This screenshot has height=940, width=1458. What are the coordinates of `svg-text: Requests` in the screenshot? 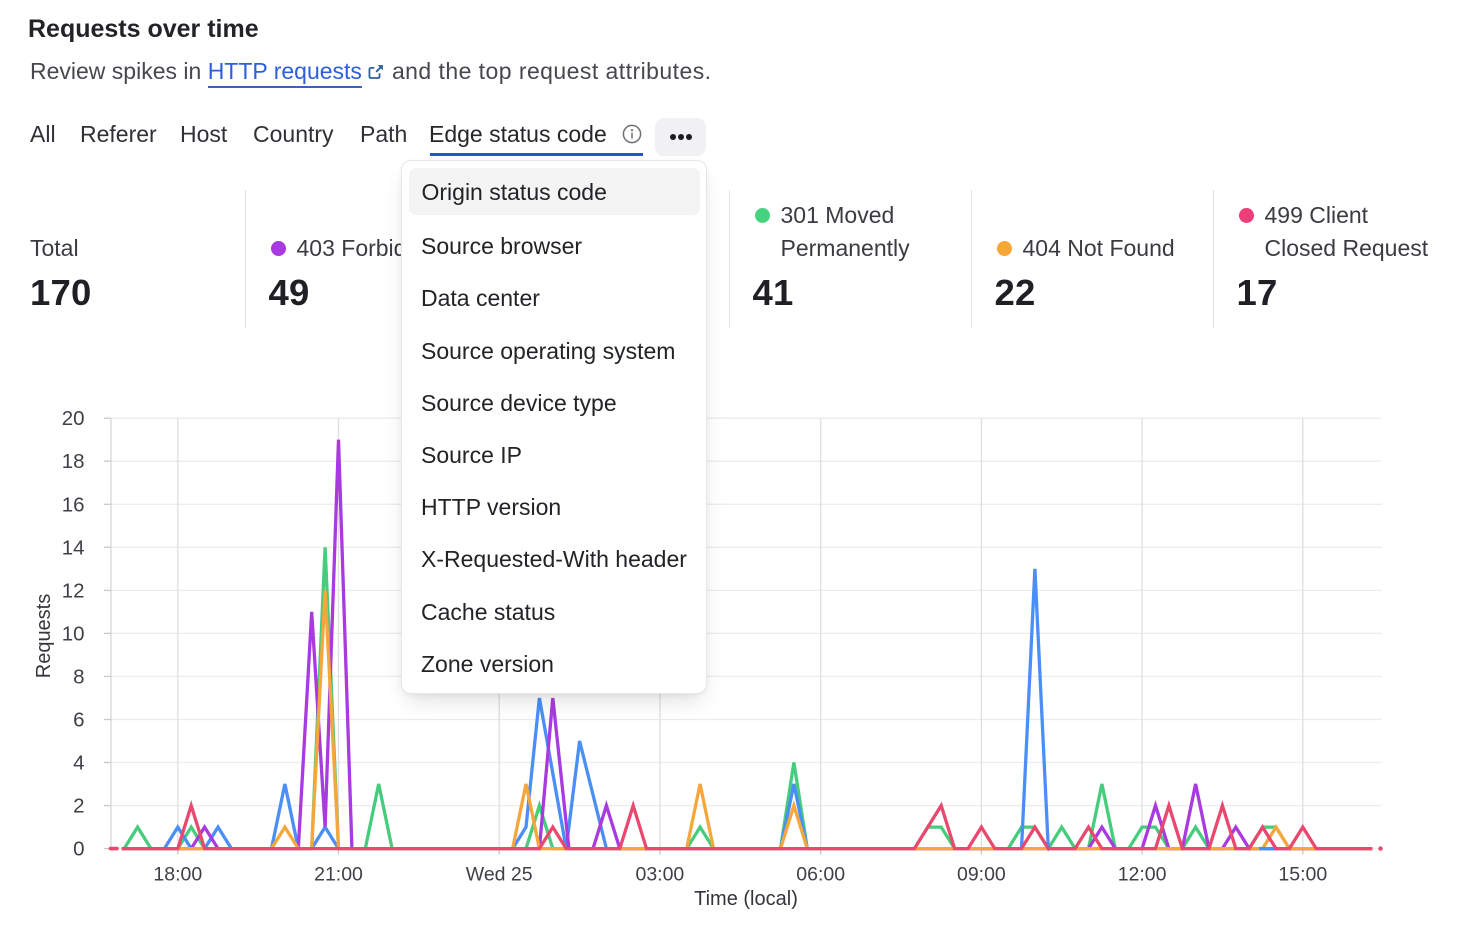 It's located at (44, 636).